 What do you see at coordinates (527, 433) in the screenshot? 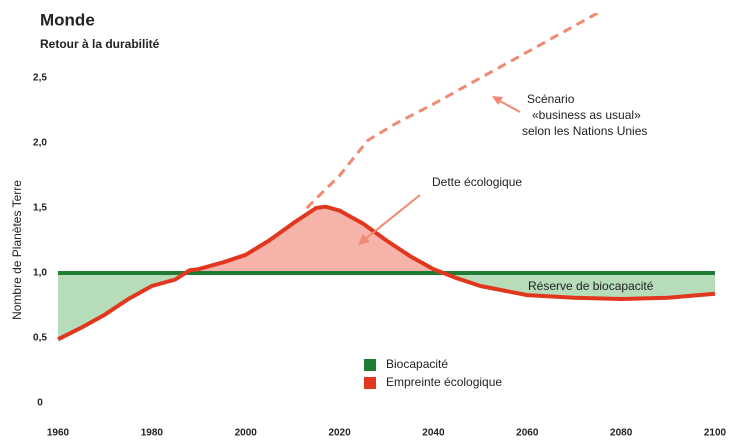
I see `x-tick-label: 2060` at bounding box center [527, 433].